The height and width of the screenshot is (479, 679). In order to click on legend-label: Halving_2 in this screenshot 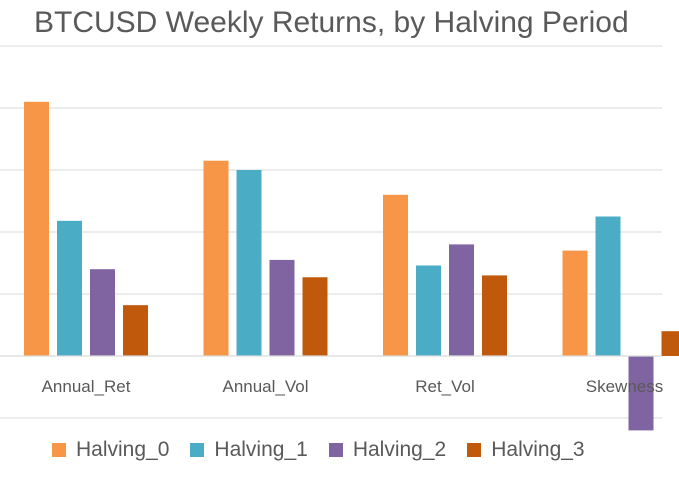, I will do `click(399, 449)`.